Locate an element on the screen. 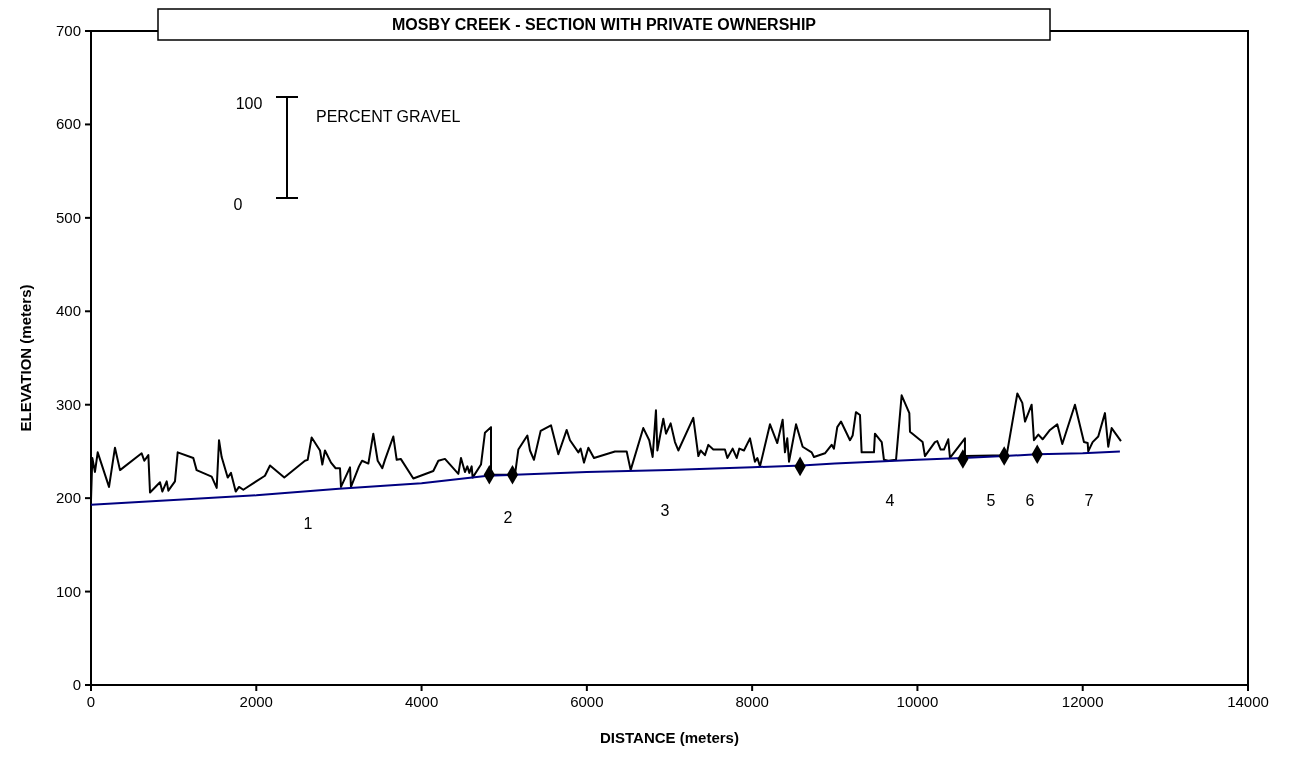 The height and width of the screenshot is (773, 1299). x-tick-label: 8000 is located at coordinates (752, 701).